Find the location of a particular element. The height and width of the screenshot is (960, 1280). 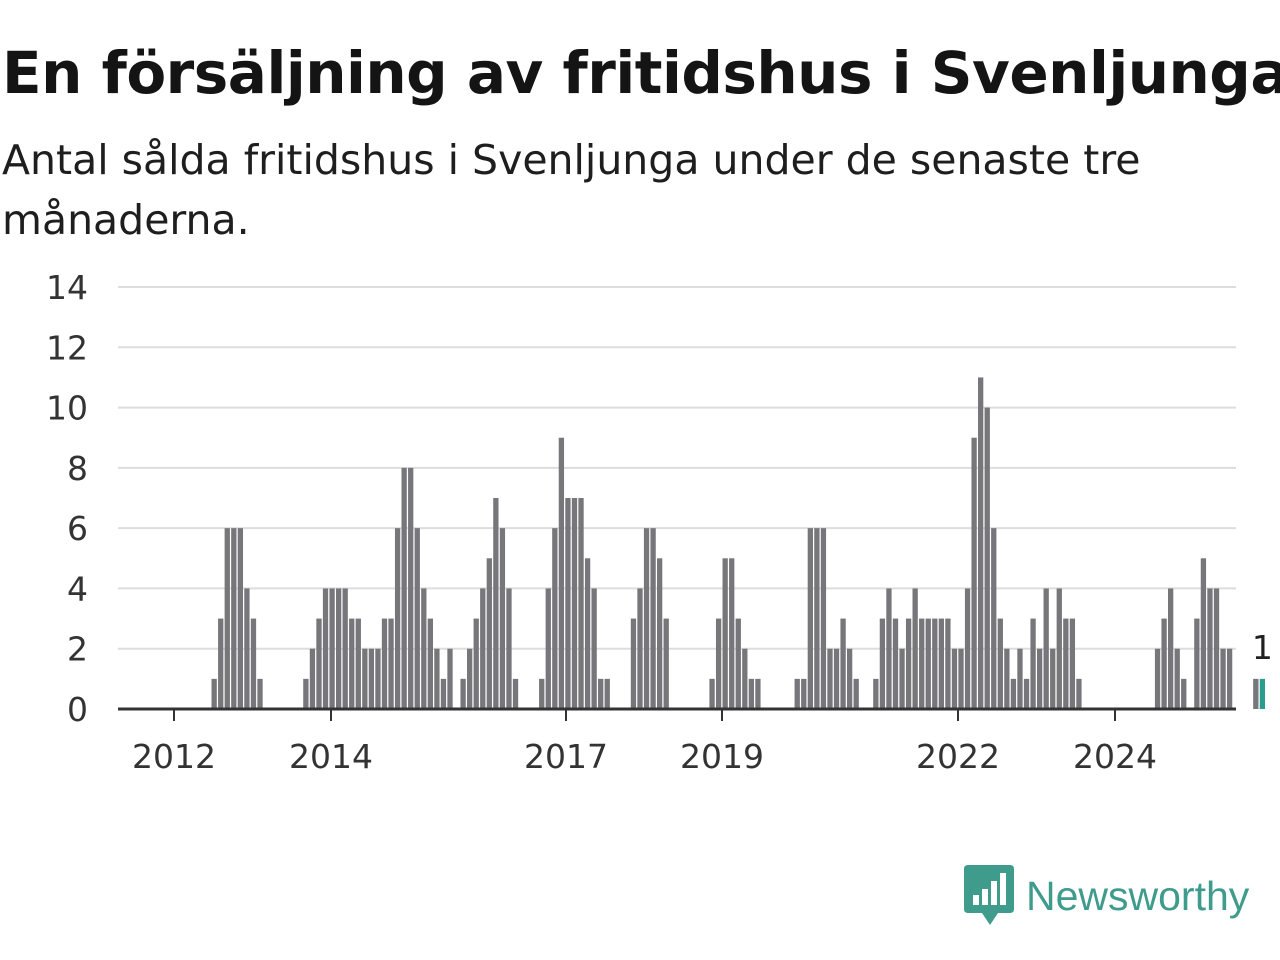

y-tick-label: 8 is located at coordinates (77, 468).